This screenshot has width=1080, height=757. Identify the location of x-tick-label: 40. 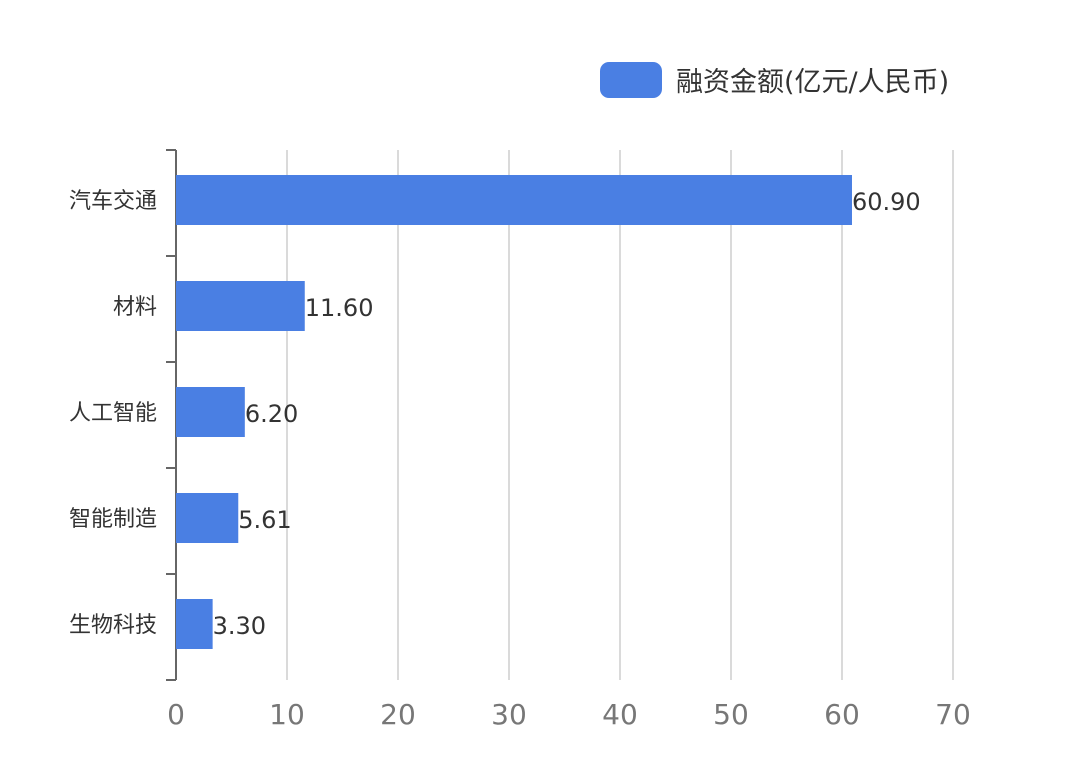
(620, 714).